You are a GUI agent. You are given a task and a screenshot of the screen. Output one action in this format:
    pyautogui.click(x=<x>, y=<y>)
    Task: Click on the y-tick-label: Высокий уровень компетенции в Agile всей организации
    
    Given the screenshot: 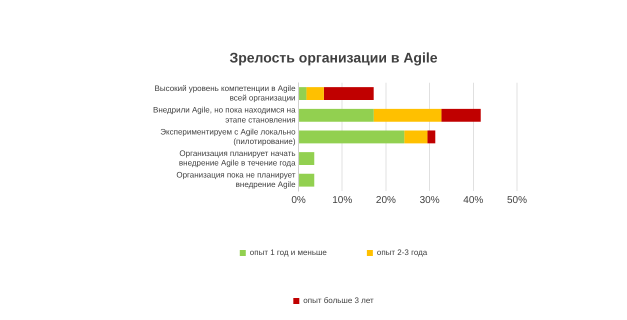 What is the action you would take?
    pyautogui.click(x=225, y=93)
    